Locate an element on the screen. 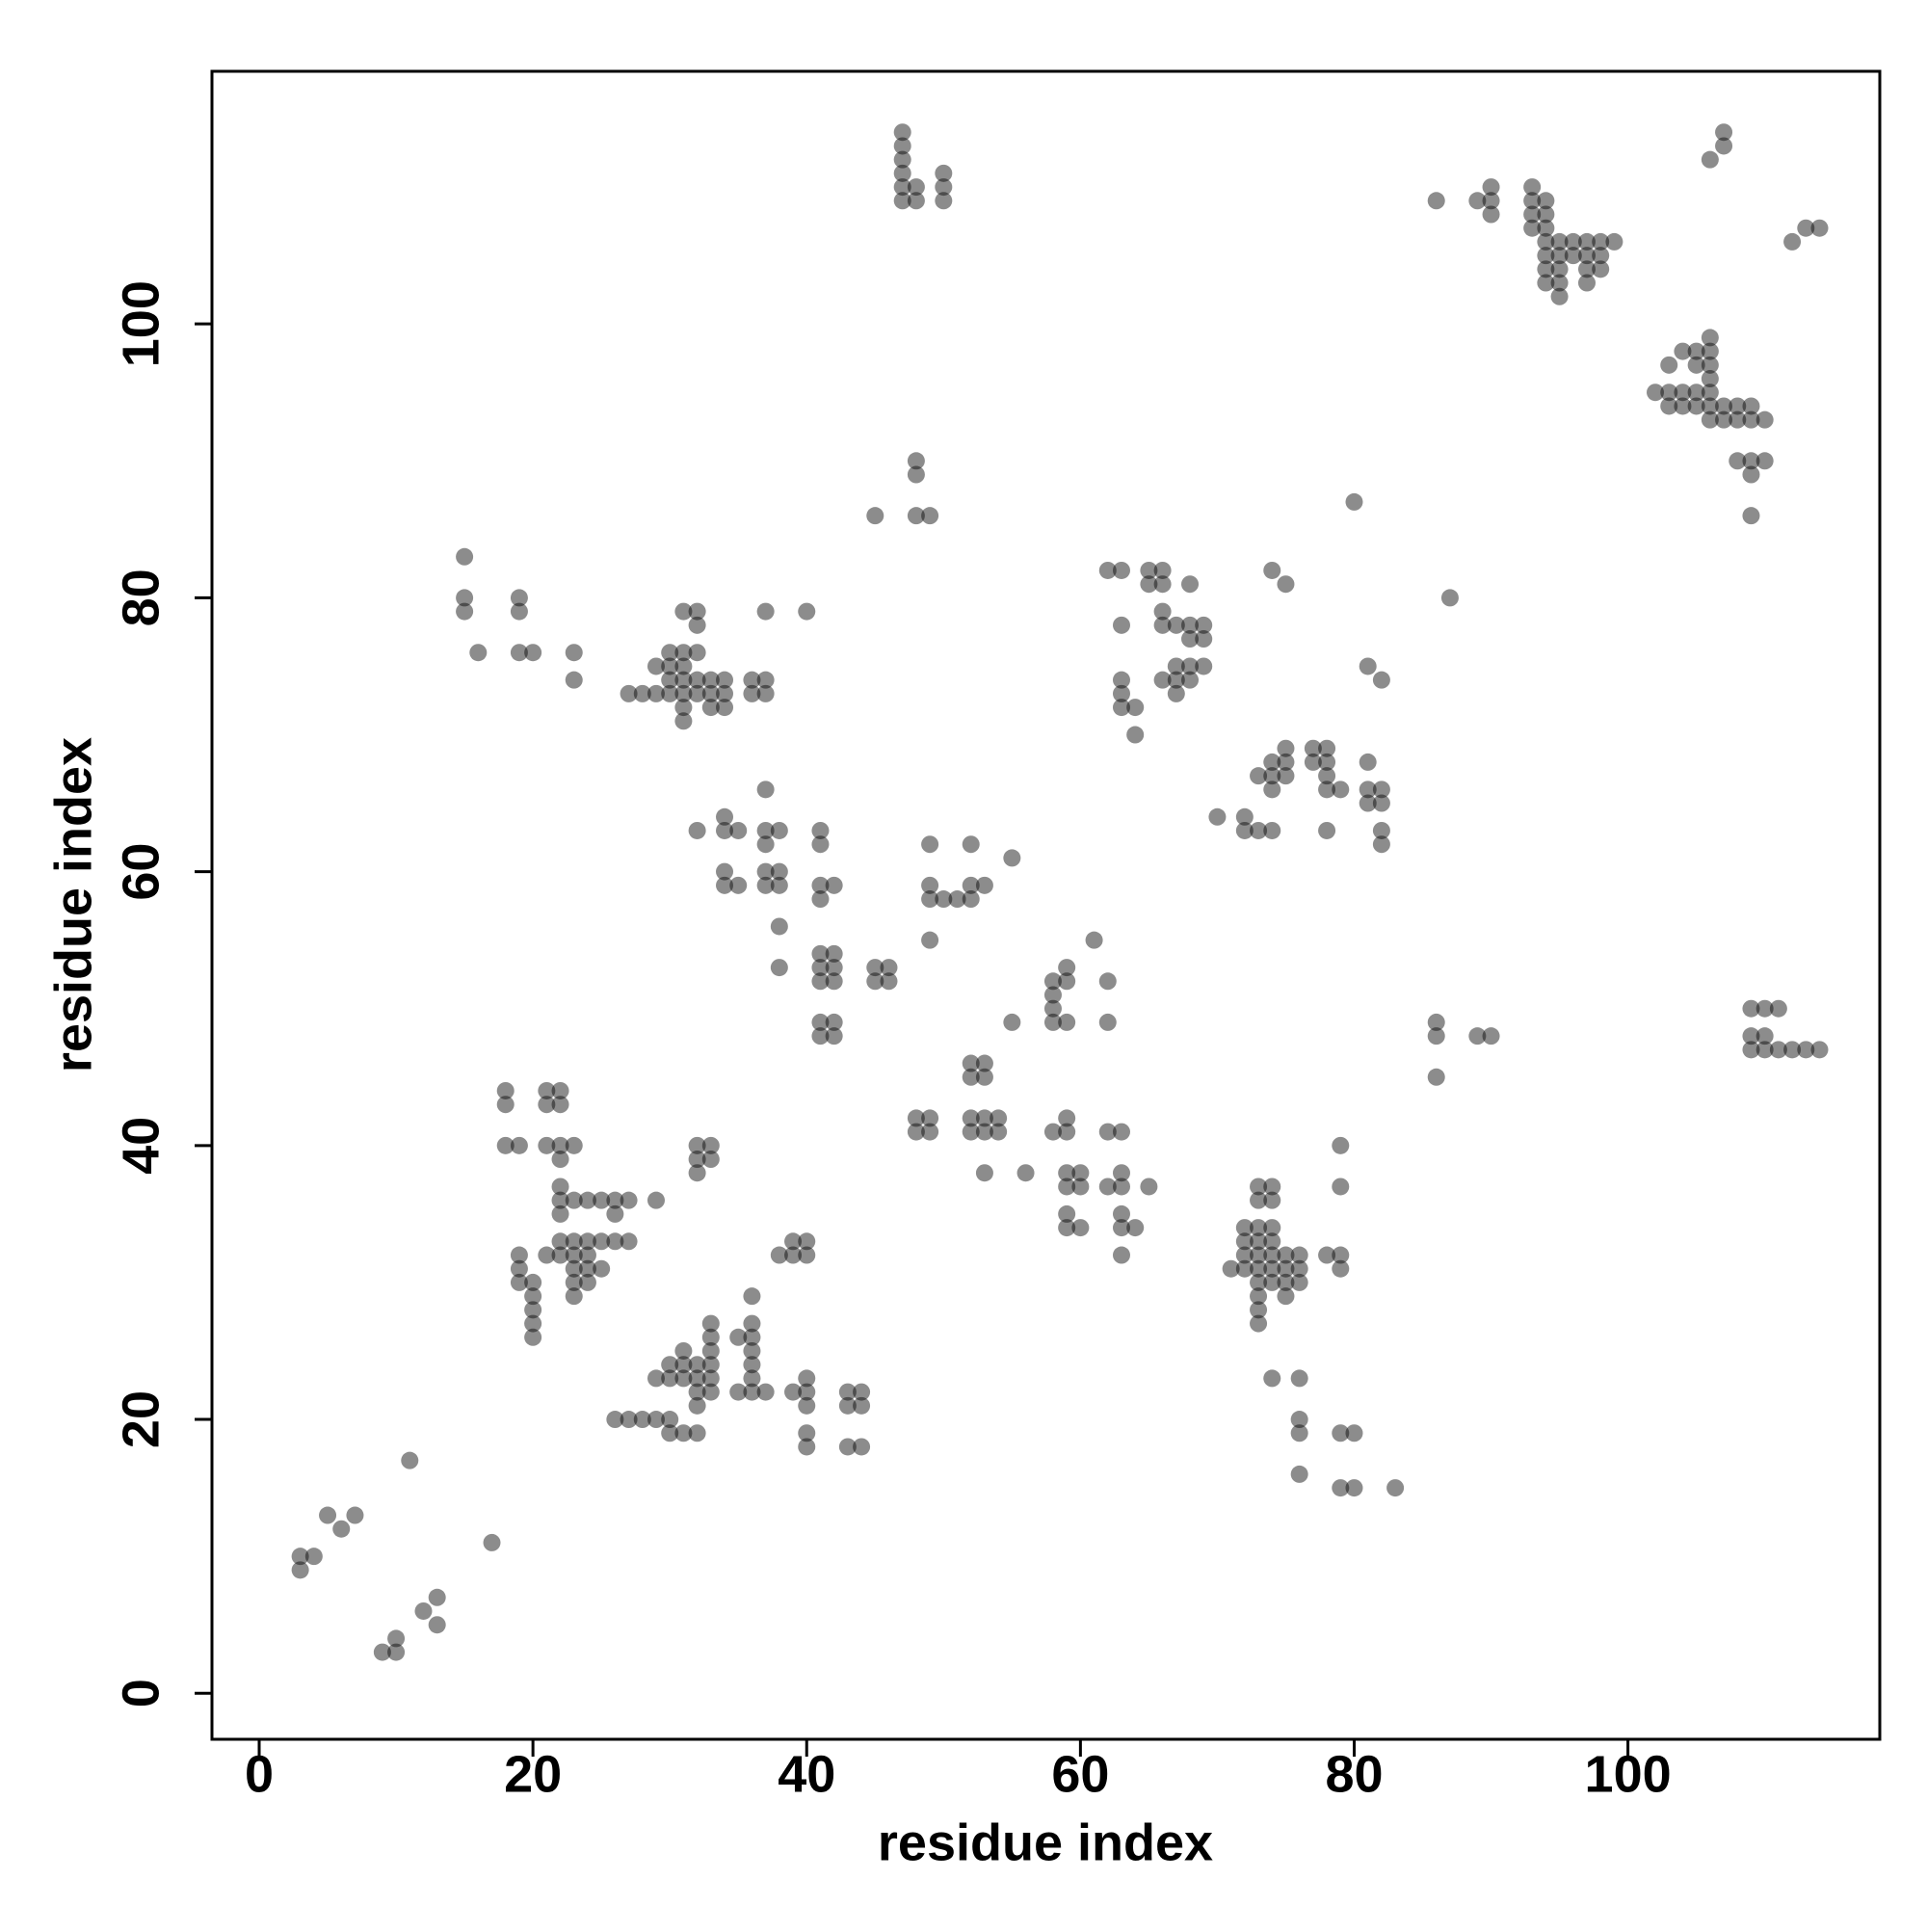 The width and height of the screenshot is (1927, 1932). x-tick-label: 80 is located at coordinates (1354, 1774).